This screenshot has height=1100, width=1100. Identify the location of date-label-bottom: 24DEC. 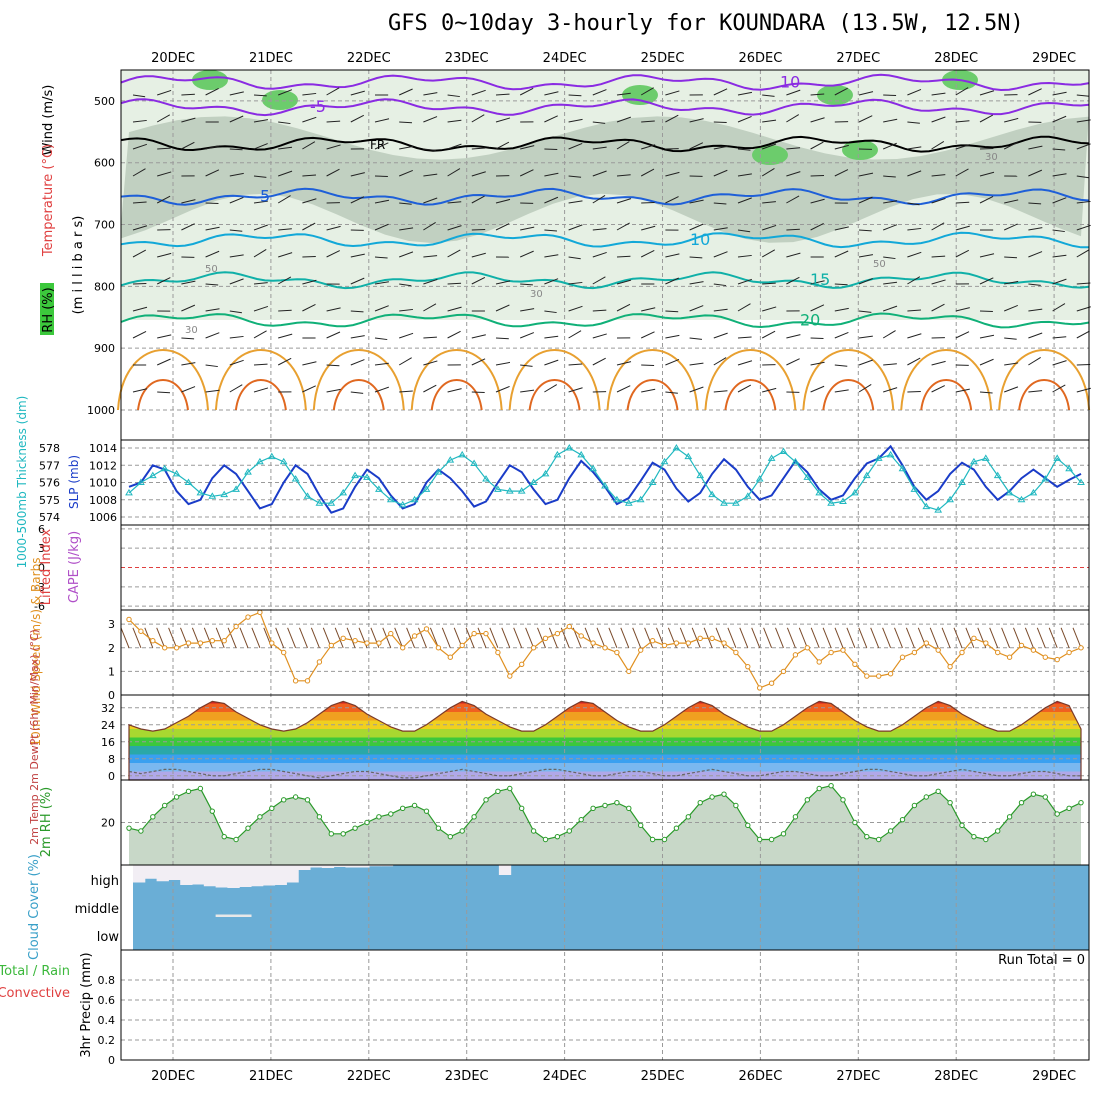
(565, 1076).